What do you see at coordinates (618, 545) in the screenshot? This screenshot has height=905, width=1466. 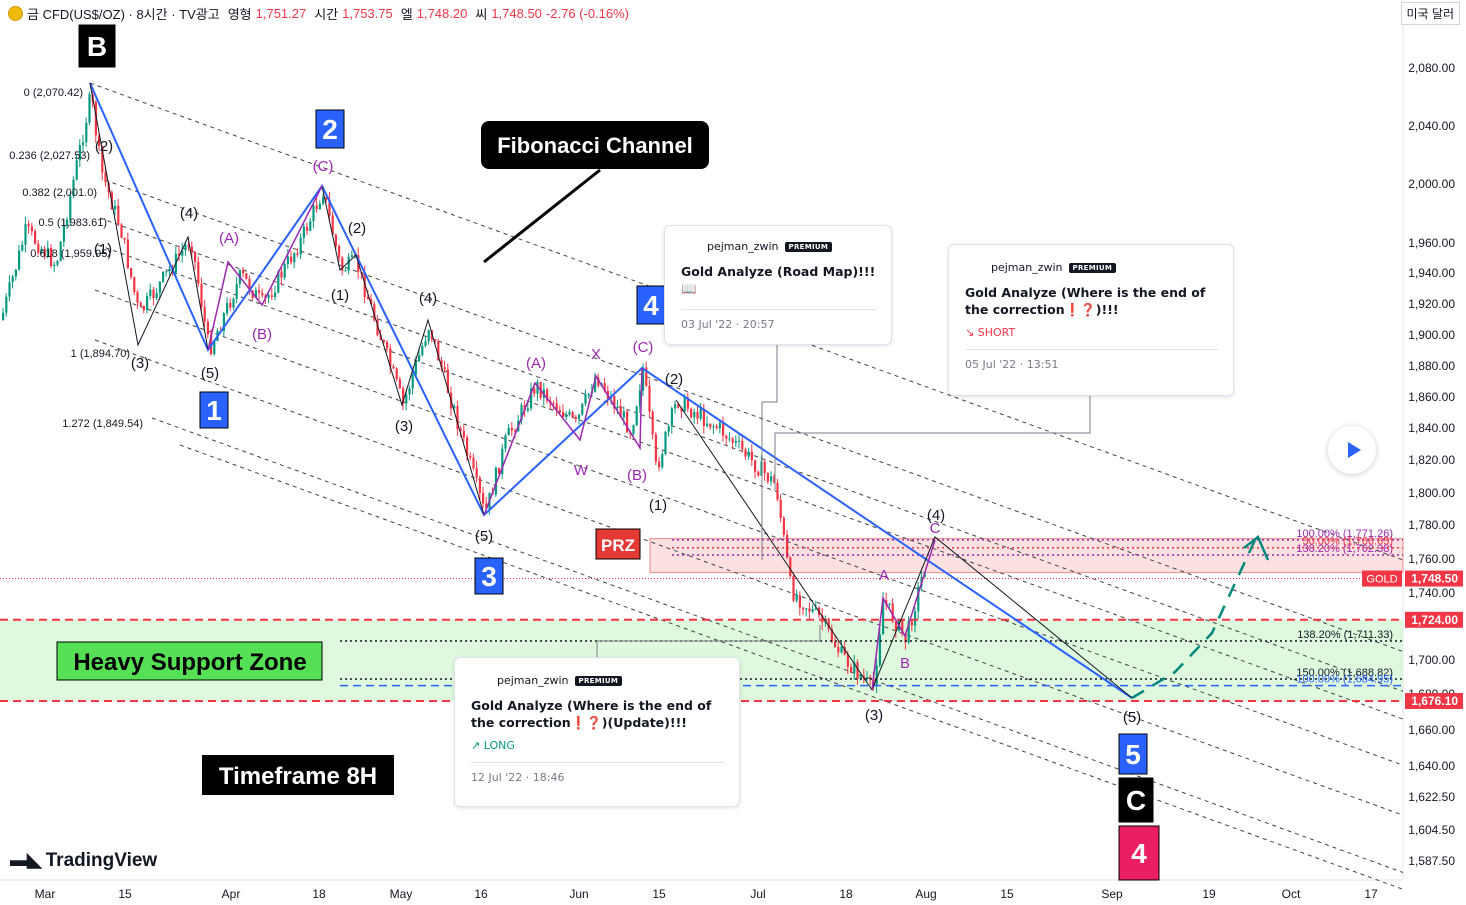 I see `prz-label-text: PRZ` at bounding box center [618, 545].